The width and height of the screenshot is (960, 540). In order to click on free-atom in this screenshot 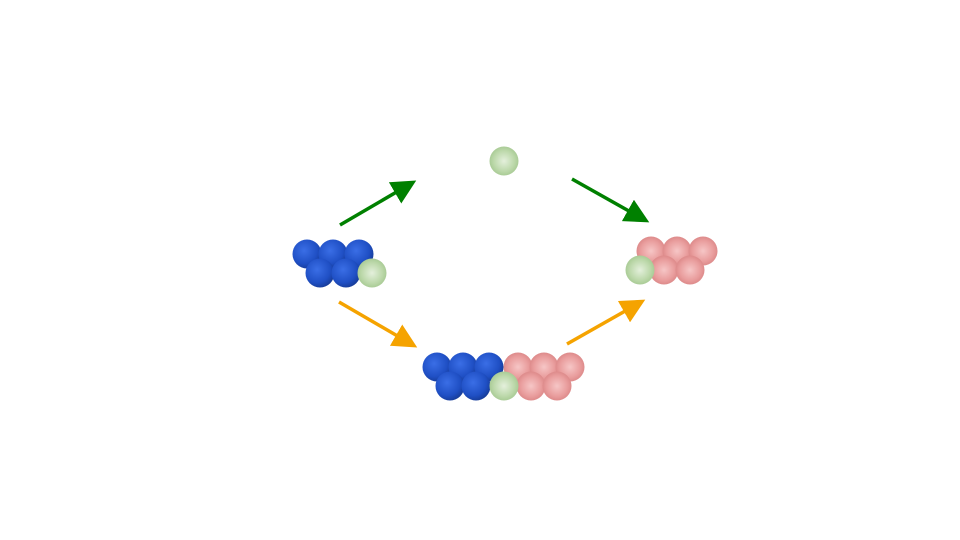, I will do `click(504, 161)`.